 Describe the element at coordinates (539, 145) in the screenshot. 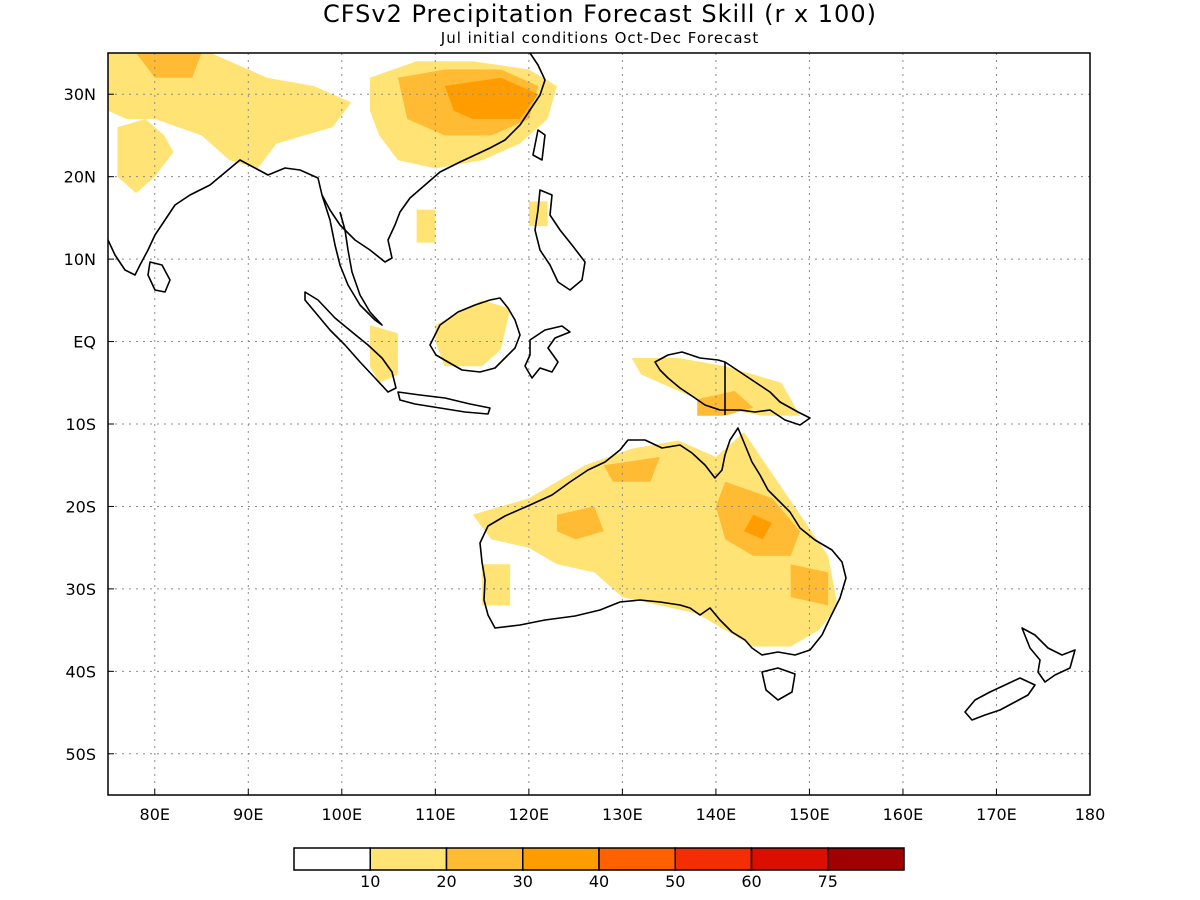

I see `coastline-taiwan` at that location.